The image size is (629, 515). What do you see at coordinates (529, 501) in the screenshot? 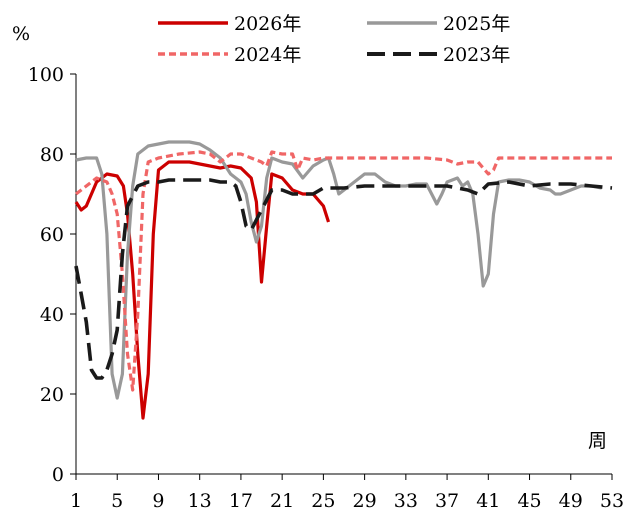
I see `x-tick-label: 45` at bounding box center [529, 501].